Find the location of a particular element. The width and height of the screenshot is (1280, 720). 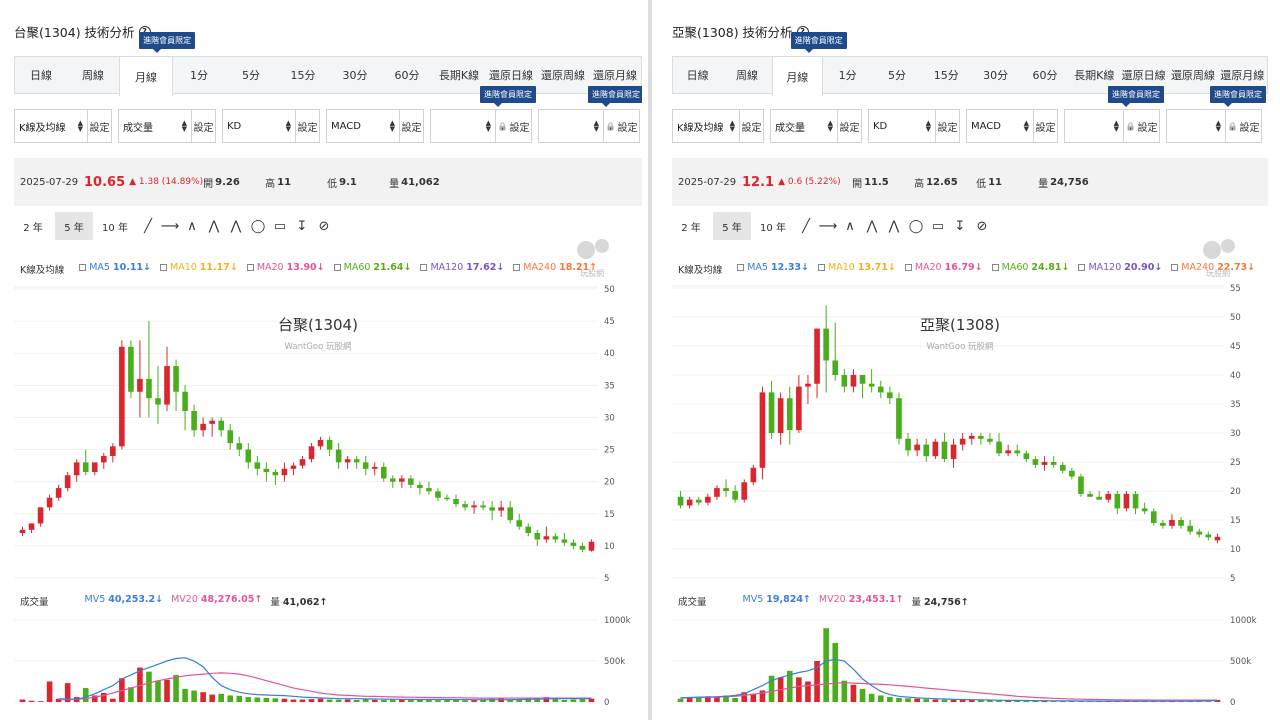

ma-item: MA120 17.62↓ is located at coordinates (462, 269).